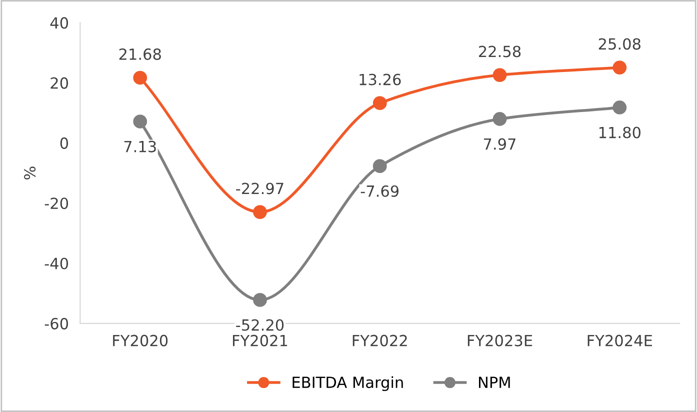 This screenshot has width=697, height=412. Describe the element at coordinates (140, 146) in the screenshot. I see `data-label: 7.13` at that location.